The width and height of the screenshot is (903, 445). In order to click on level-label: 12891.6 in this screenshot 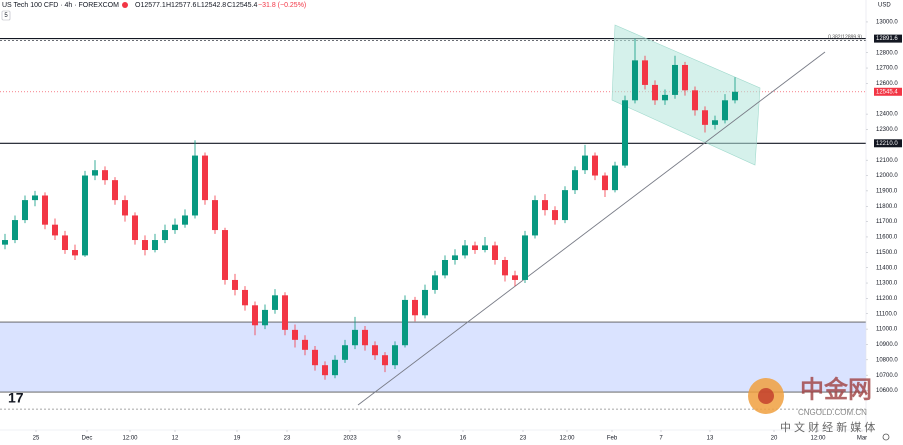, I will do `click(887, 39)`.